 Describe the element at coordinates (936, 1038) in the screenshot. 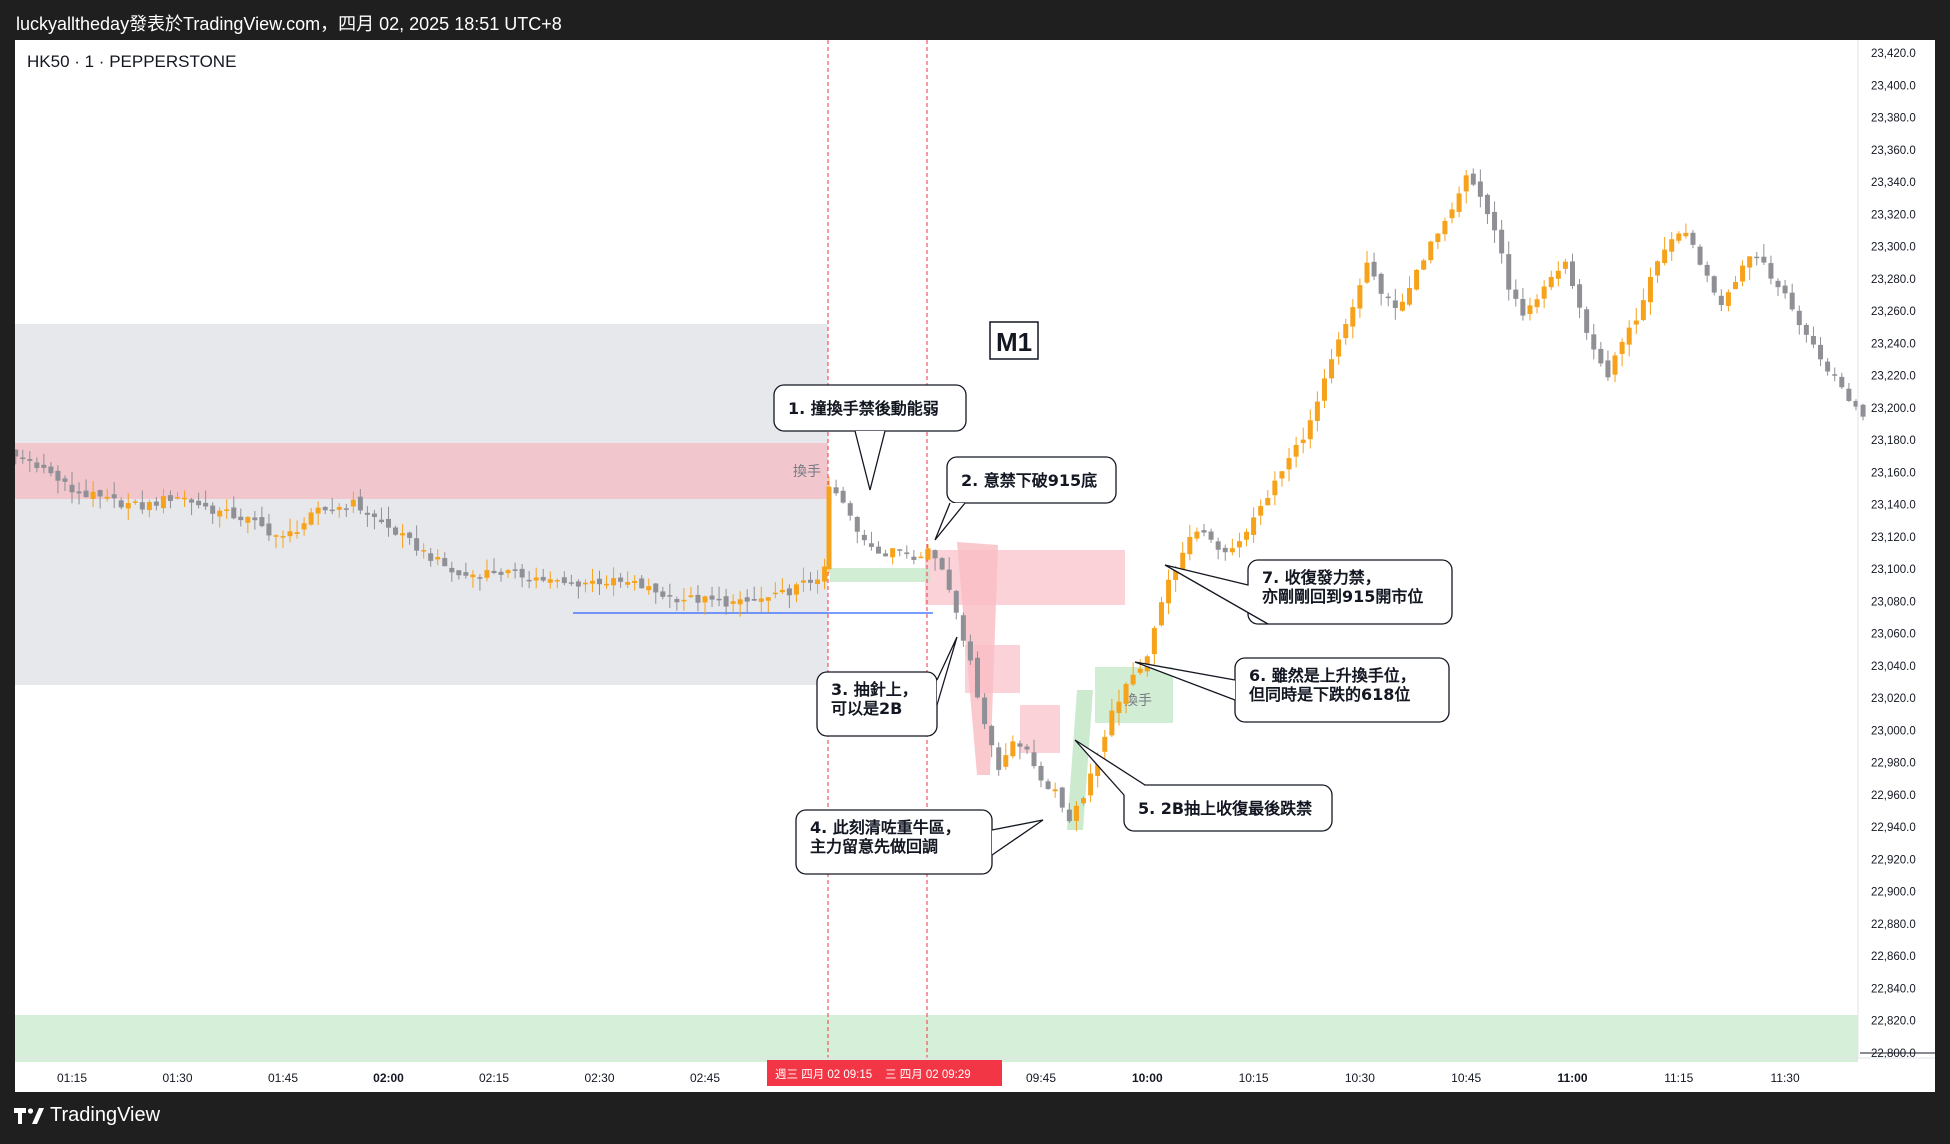

I see `support-zone` at that location.